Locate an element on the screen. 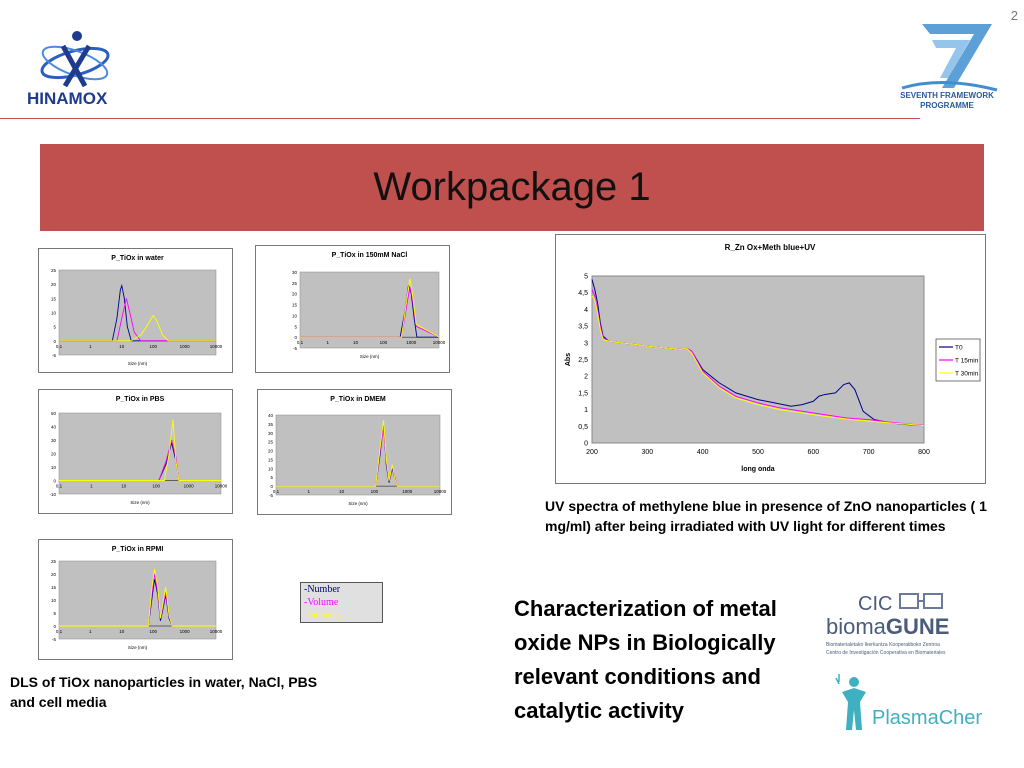  dls-y-tick-label: 35 is located at coordinates (271, 424).